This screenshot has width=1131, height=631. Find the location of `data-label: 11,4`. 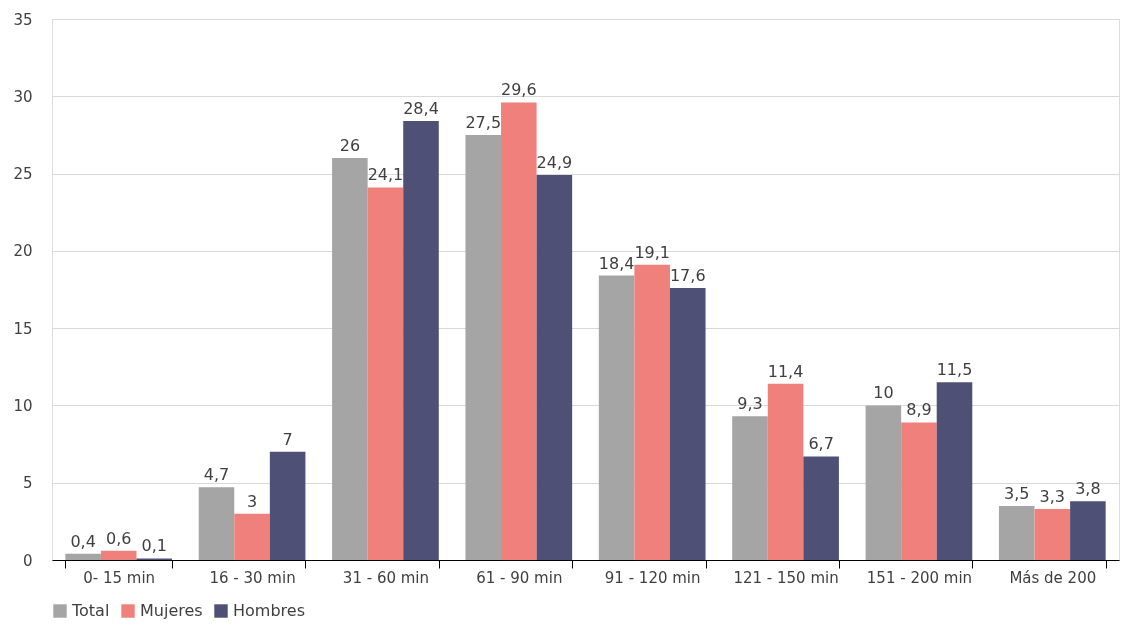

data-label: 11,4 is located at coordinates (785, 371).